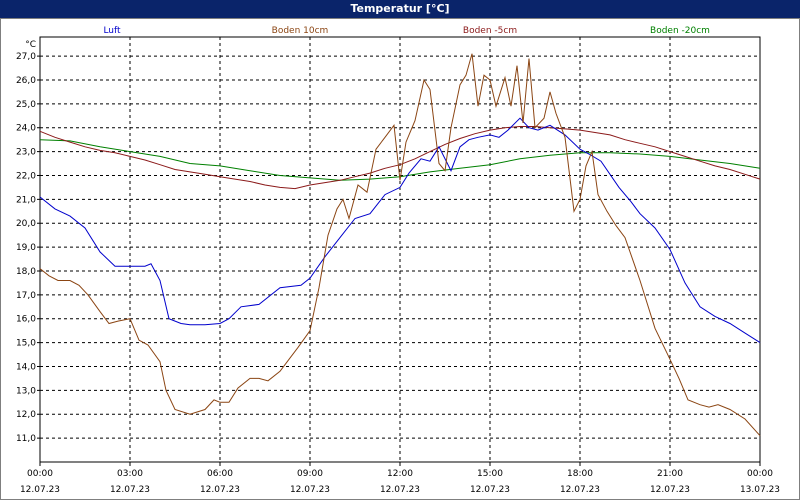  I want to click on y-tick-label: 11,0, so click(26, 439).